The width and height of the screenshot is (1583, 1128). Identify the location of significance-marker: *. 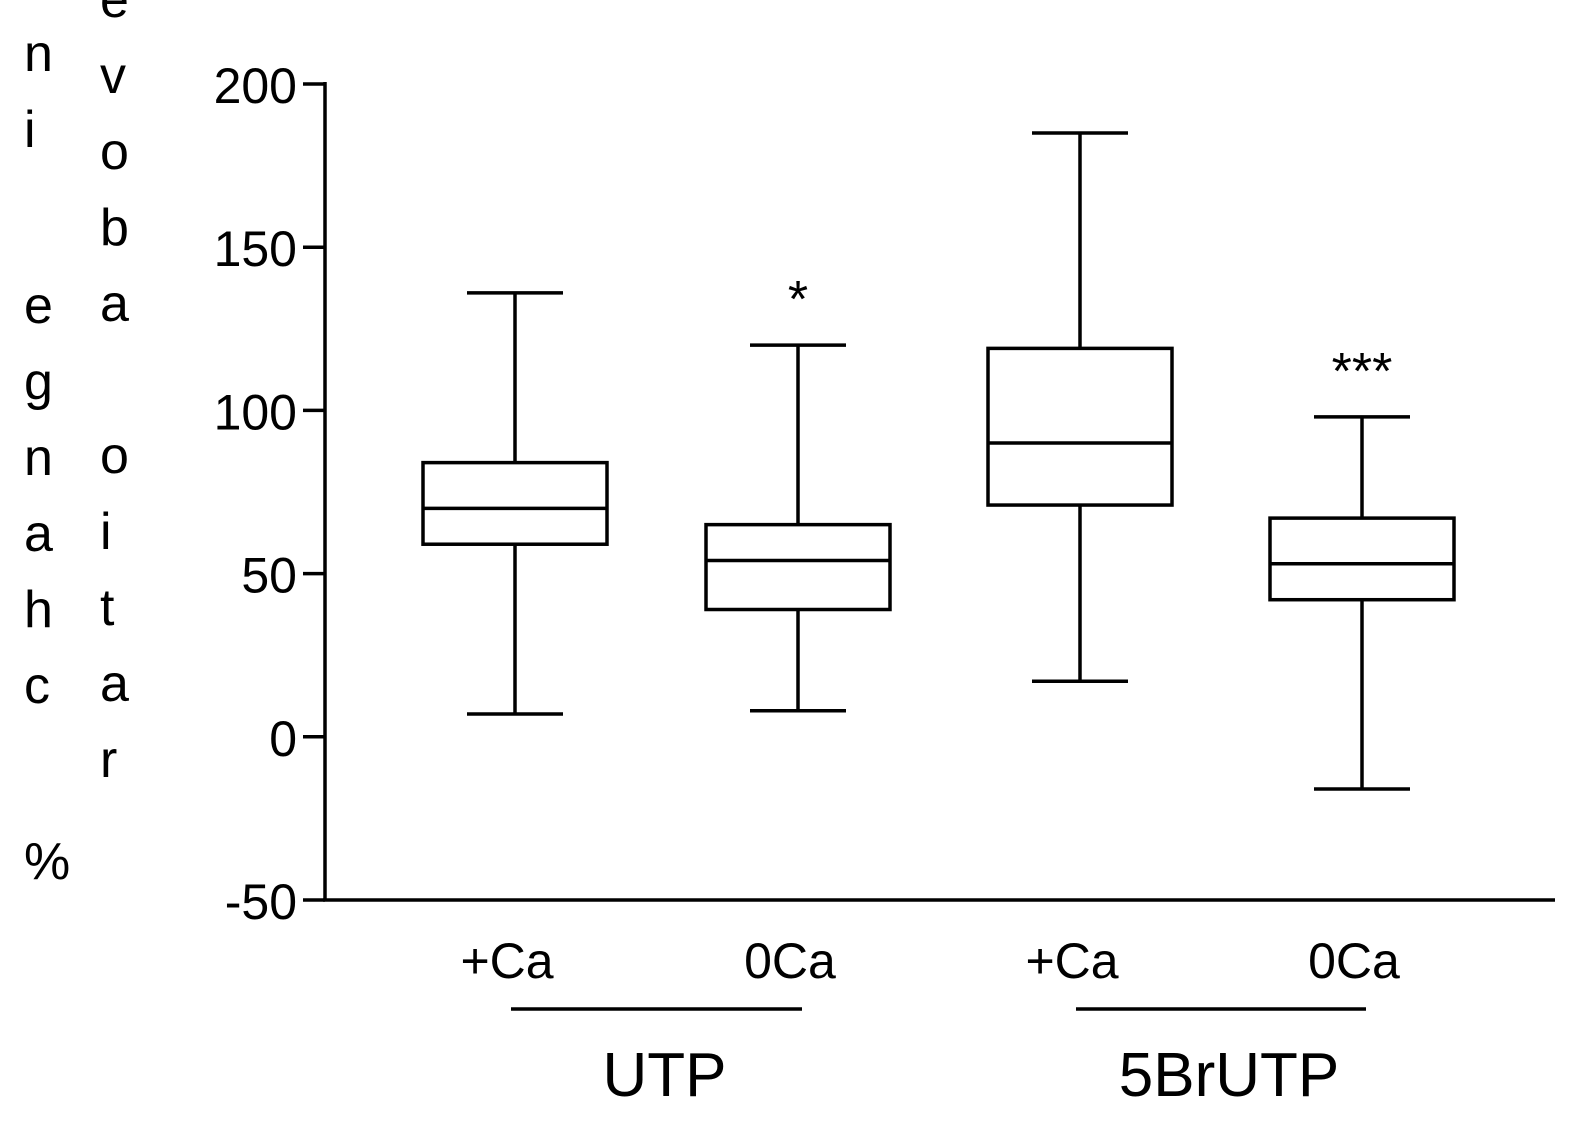
(798, 300).